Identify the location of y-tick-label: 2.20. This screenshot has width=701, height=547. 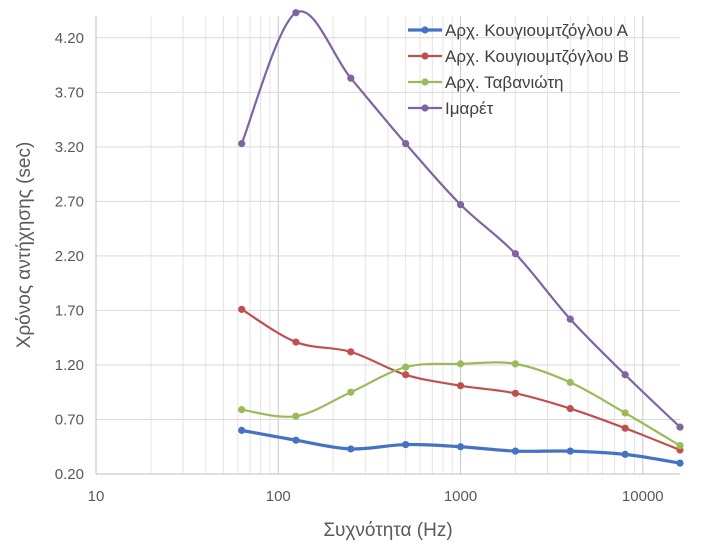
(69, 256).